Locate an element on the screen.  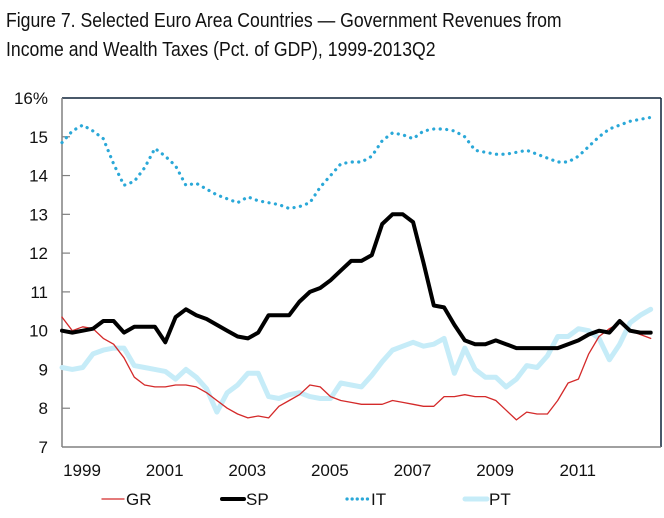
legend-item-pt: PT is located at coordinates (486, 499).